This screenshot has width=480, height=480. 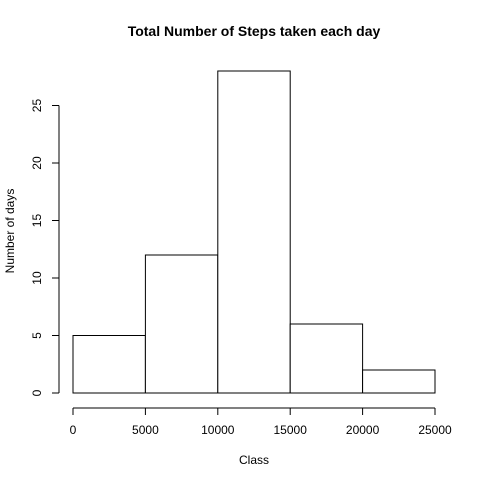 I want to click on x-tick-label: 20000, so click(x=363, y=430).